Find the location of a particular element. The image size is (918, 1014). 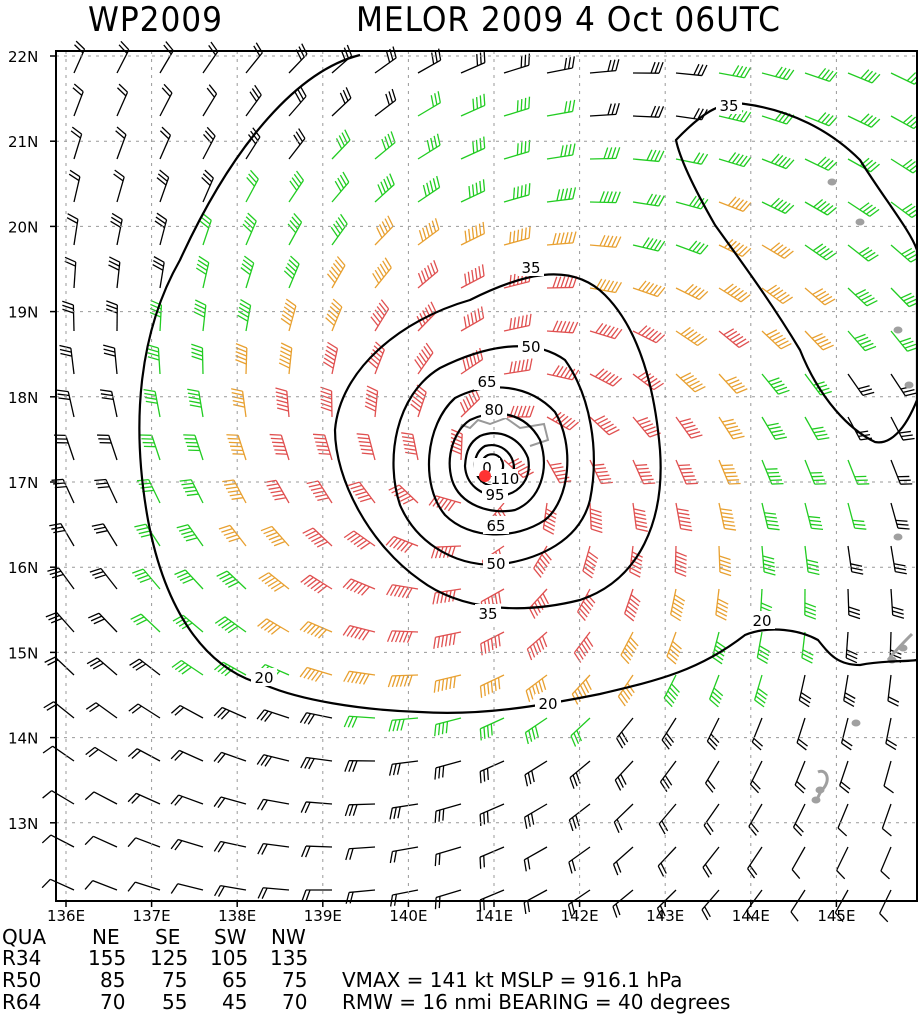

latitude-label: 14N is located at coordinates (23, 739).